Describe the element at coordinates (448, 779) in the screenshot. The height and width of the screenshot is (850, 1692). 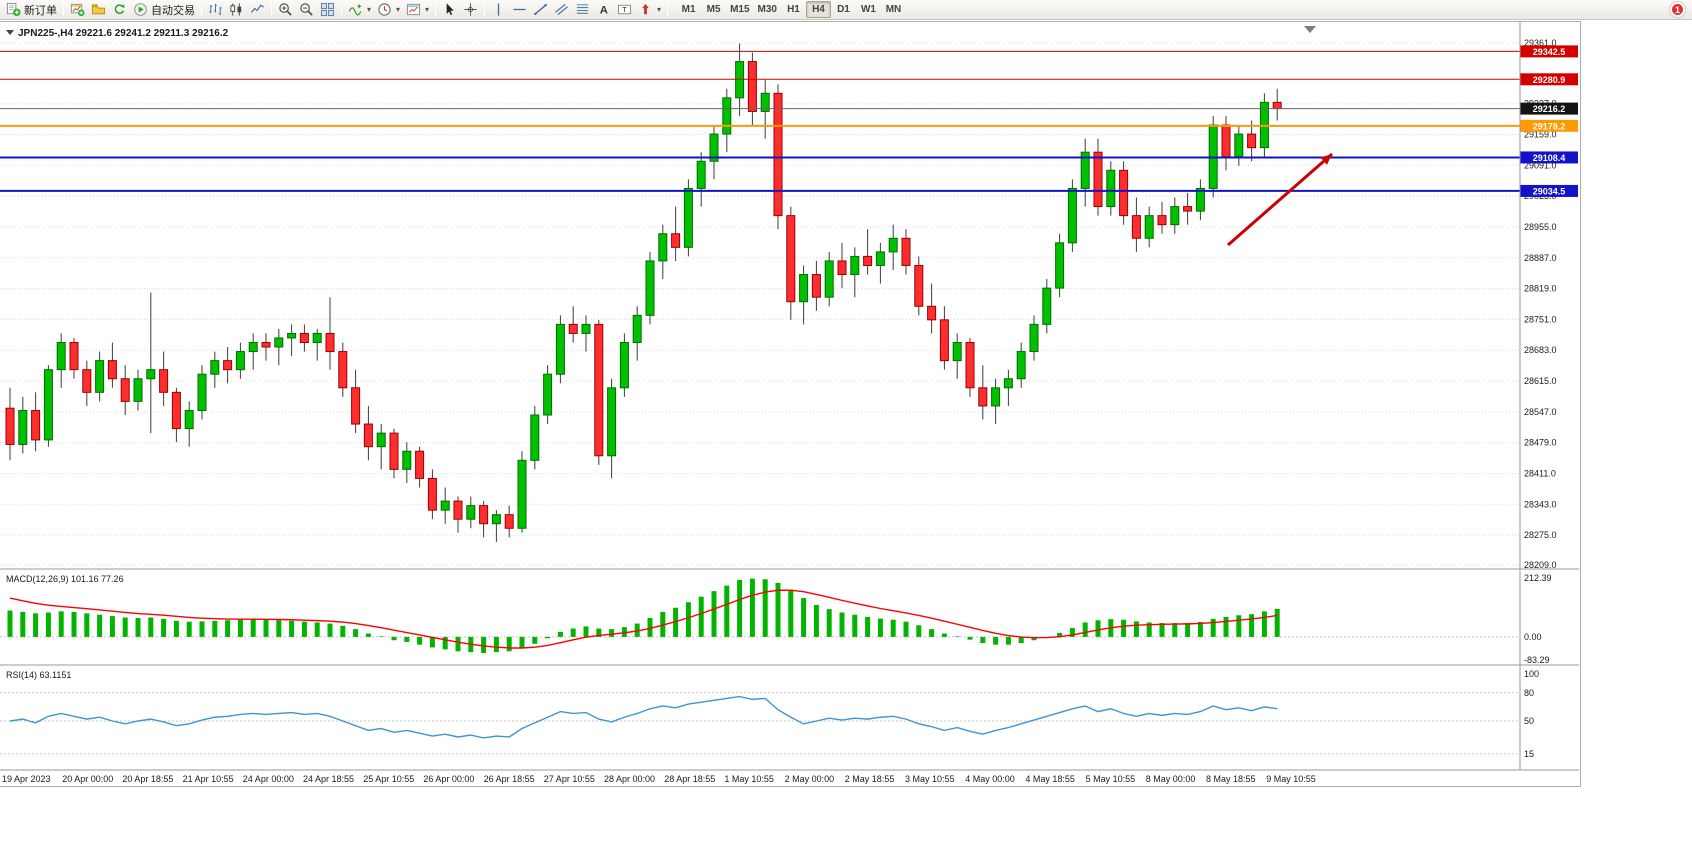
I see `svg-text: 26 Apr 00:00` at that location.